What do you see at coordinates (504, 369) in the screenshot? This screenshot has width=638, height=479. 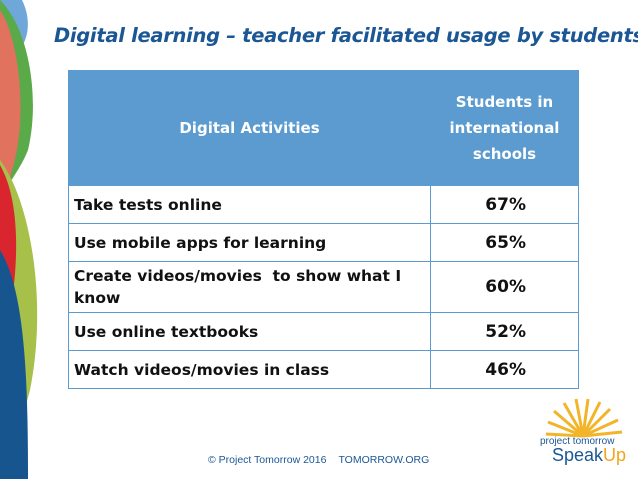 I see `value-cell: 46%` at bounding box center [504, 369].